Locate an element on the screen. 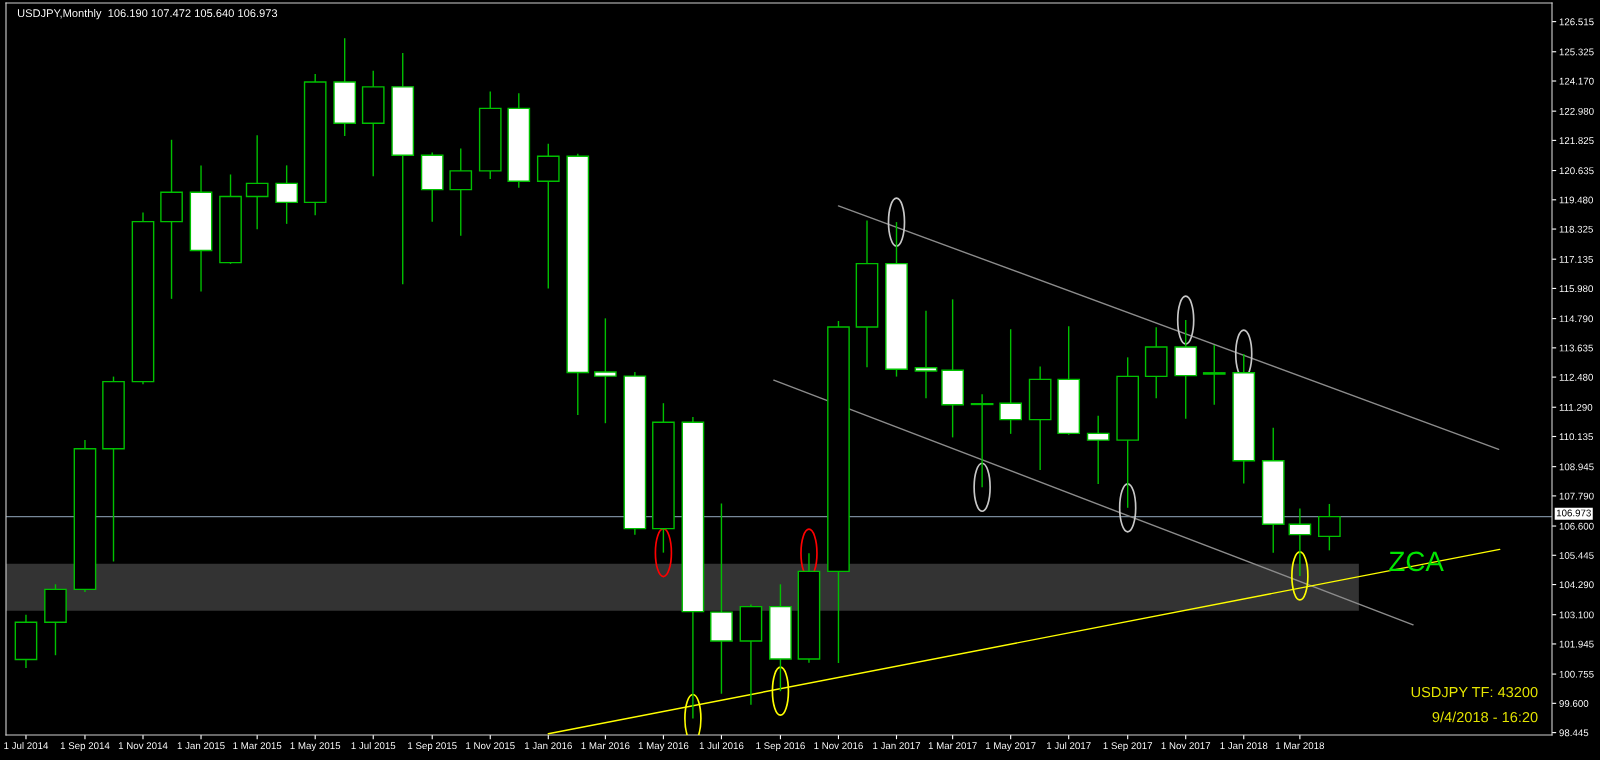 The image size is (1600, 760). y-tick-label: 99.600 is located at coordinates (1574, 703).